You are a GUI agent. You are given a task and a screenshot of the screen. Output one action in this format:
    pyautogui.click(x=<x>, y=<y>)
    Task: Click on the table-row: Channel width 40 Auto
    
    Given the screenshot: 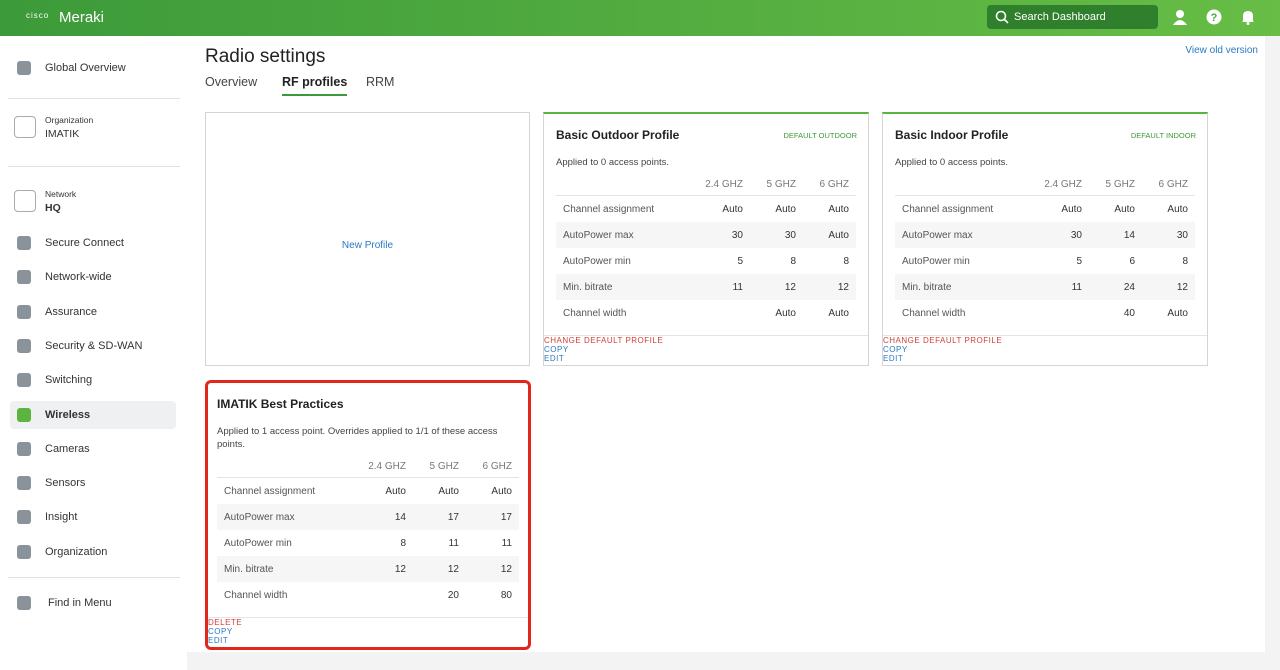 What is the action you would take?
    pyautogui.click(x=1045, y=313)
    